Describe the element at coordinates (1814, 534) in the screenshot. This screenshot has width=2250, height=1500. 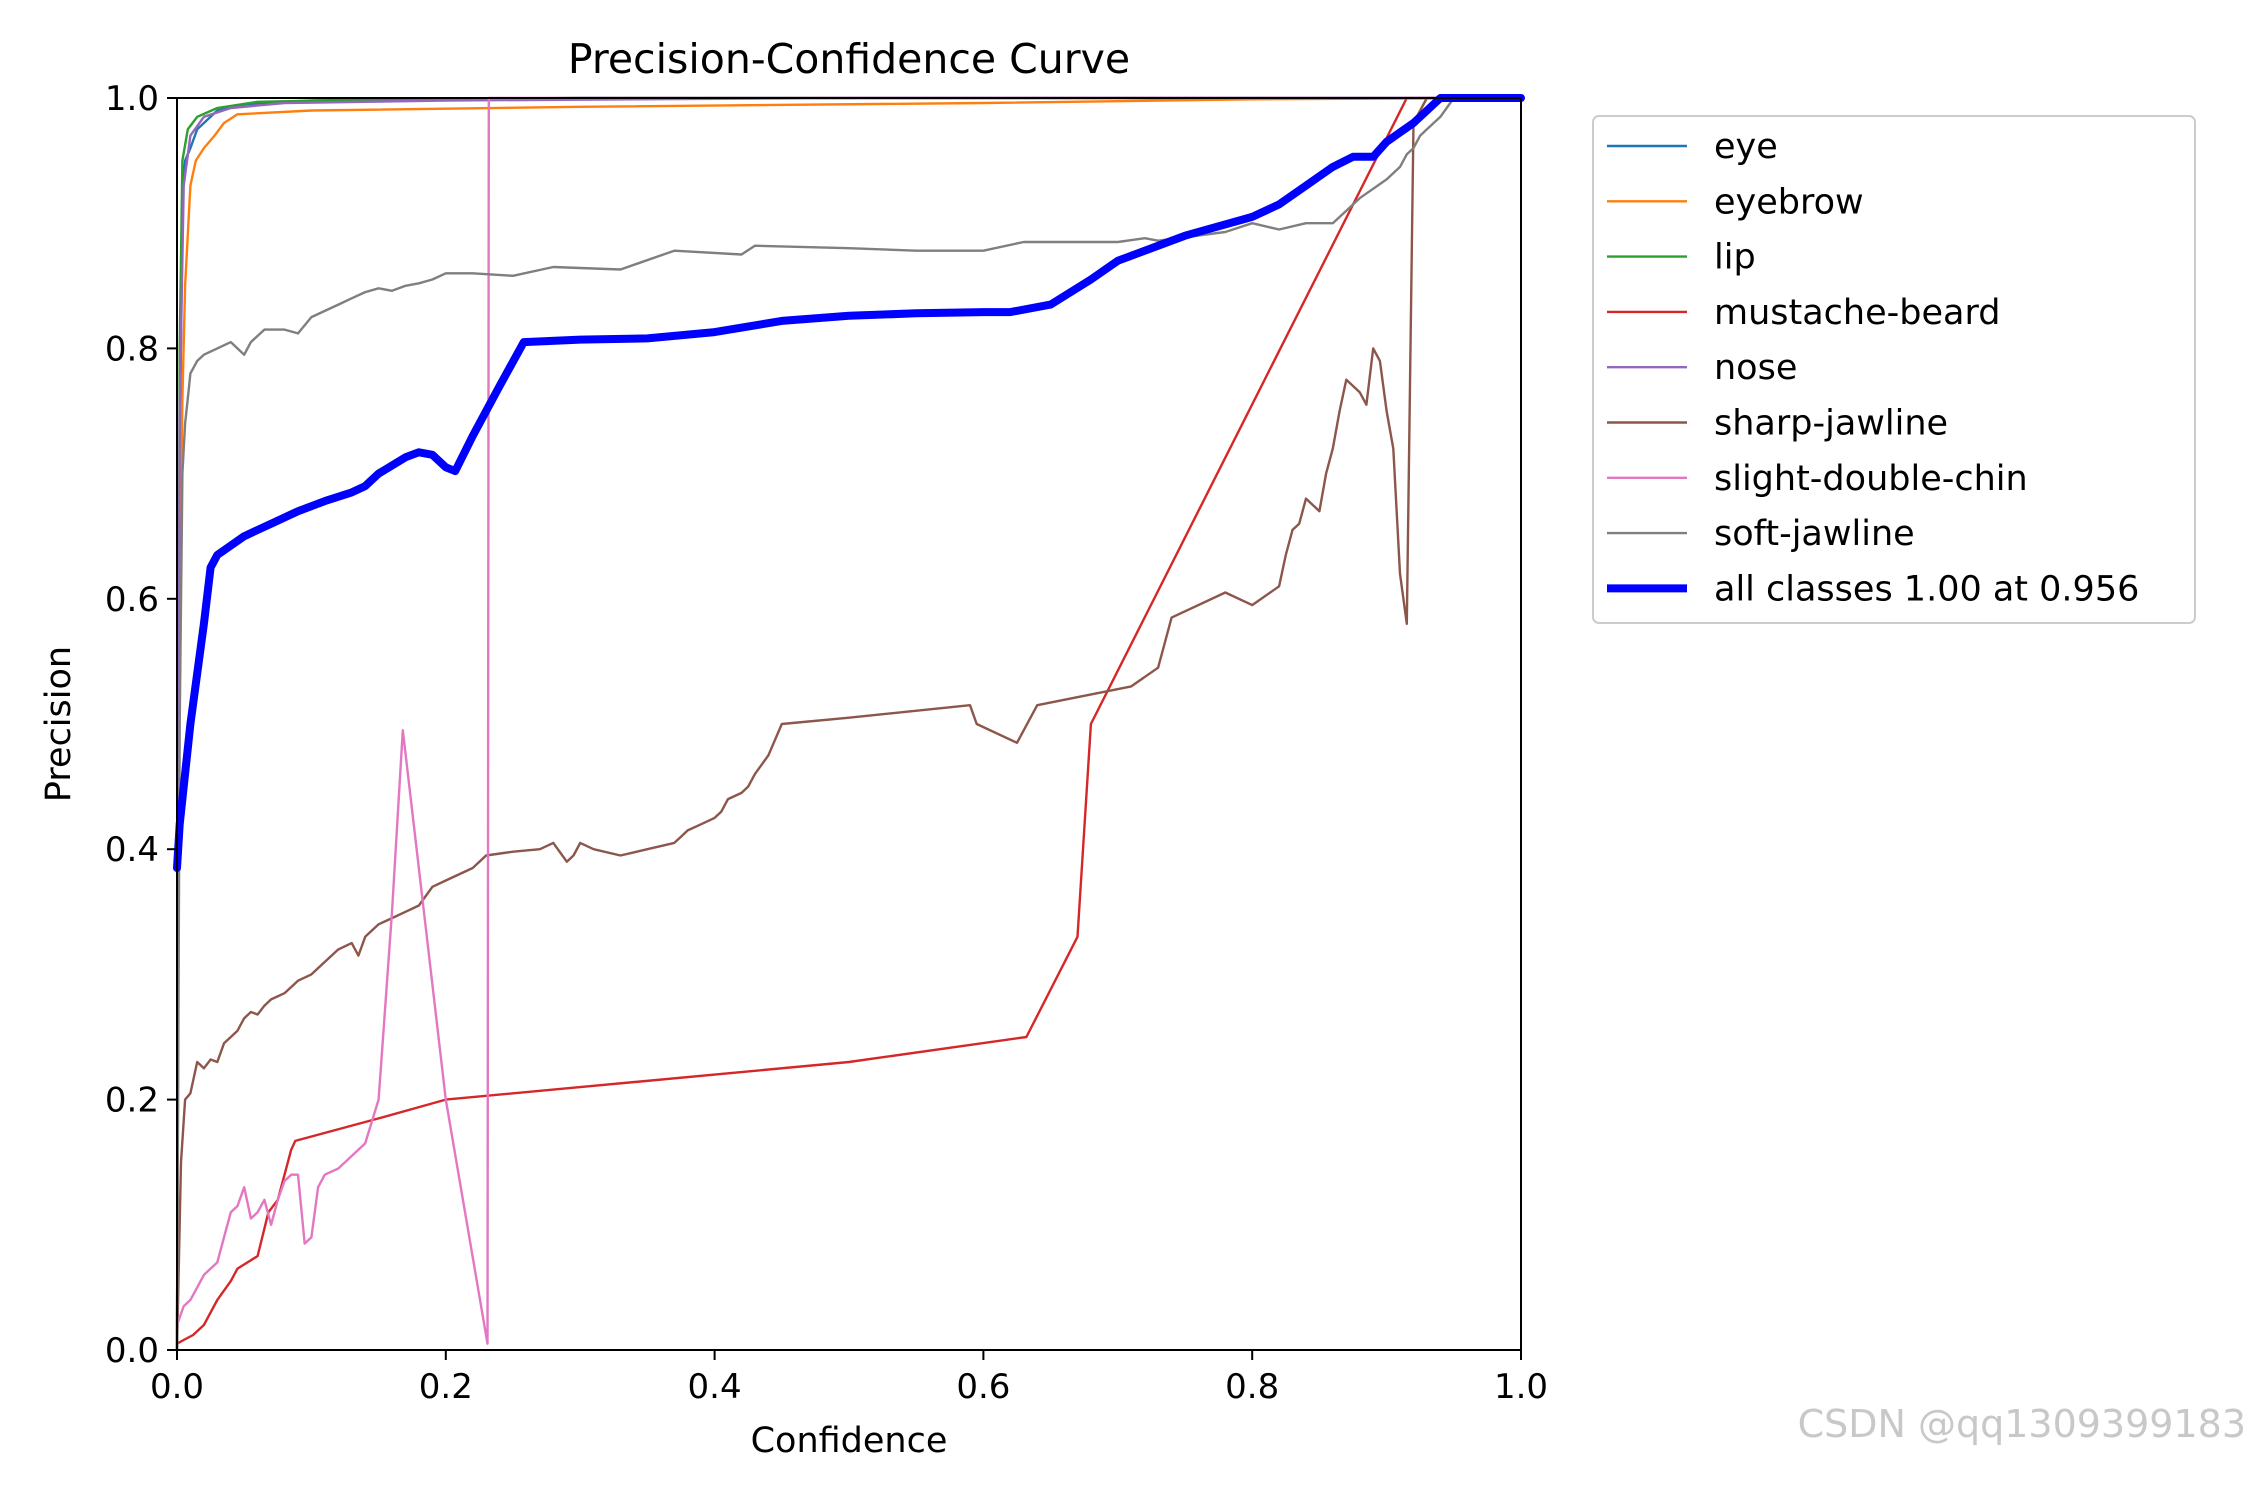
I see `legend-label-7: soft-jawline` at that location.